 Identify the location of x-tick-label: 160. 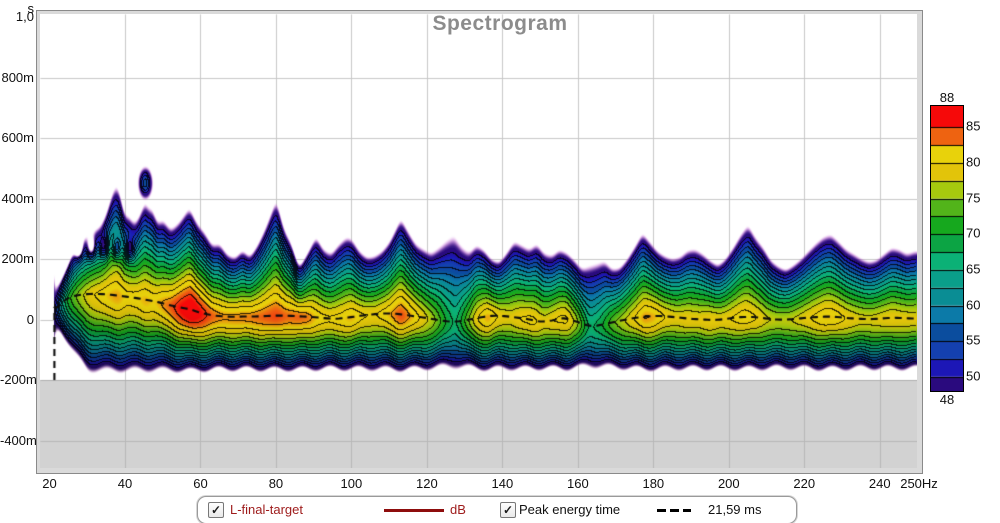
(577, 483).